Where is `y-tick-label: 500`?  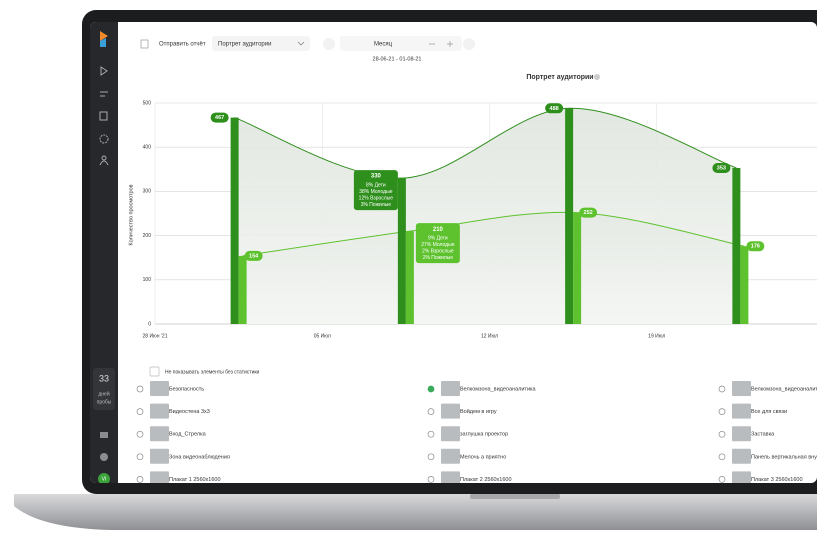 y-tick-label: 500 is located at coordinates (147, 103).